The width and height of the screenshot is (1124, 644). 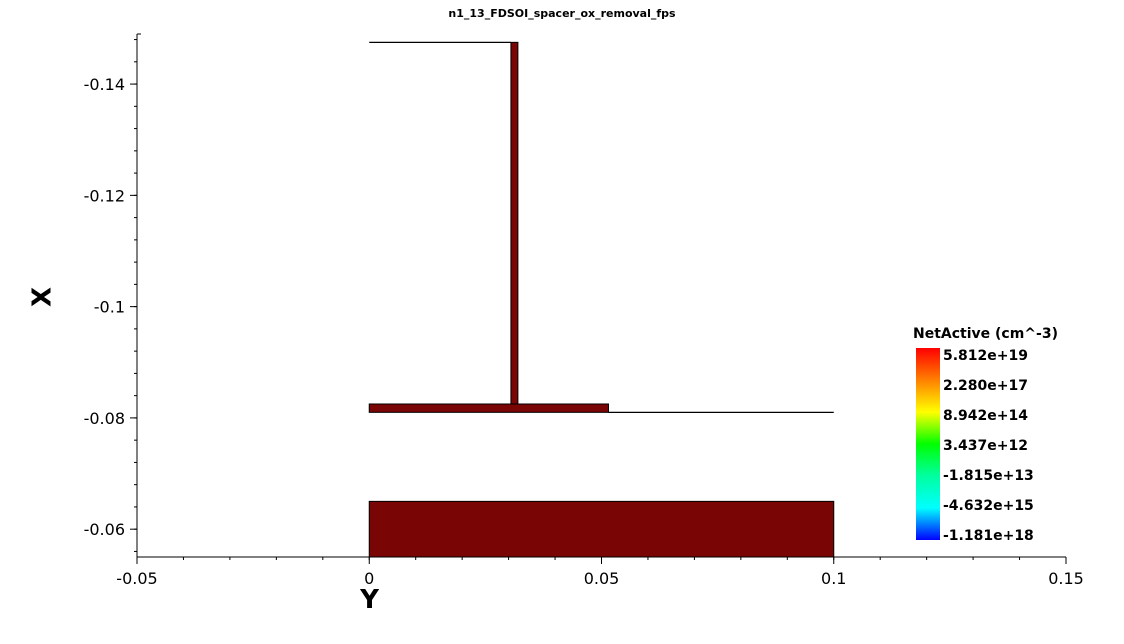 What do you see at coordinates (928, 444) in the screenshot?
I see `legend-color-bar` at bounding box center [928, 444].